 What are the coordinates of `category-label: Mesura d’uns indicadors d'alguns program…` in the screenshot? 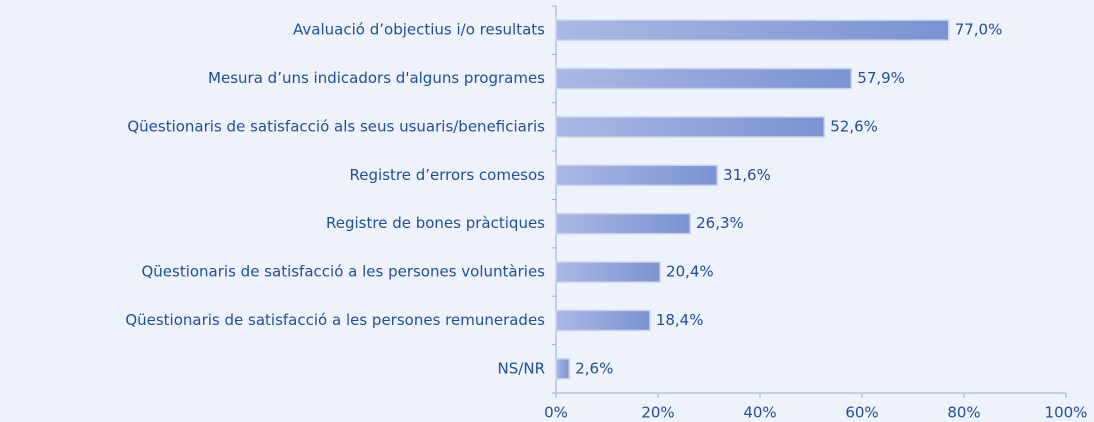 It's located at (376, 78).